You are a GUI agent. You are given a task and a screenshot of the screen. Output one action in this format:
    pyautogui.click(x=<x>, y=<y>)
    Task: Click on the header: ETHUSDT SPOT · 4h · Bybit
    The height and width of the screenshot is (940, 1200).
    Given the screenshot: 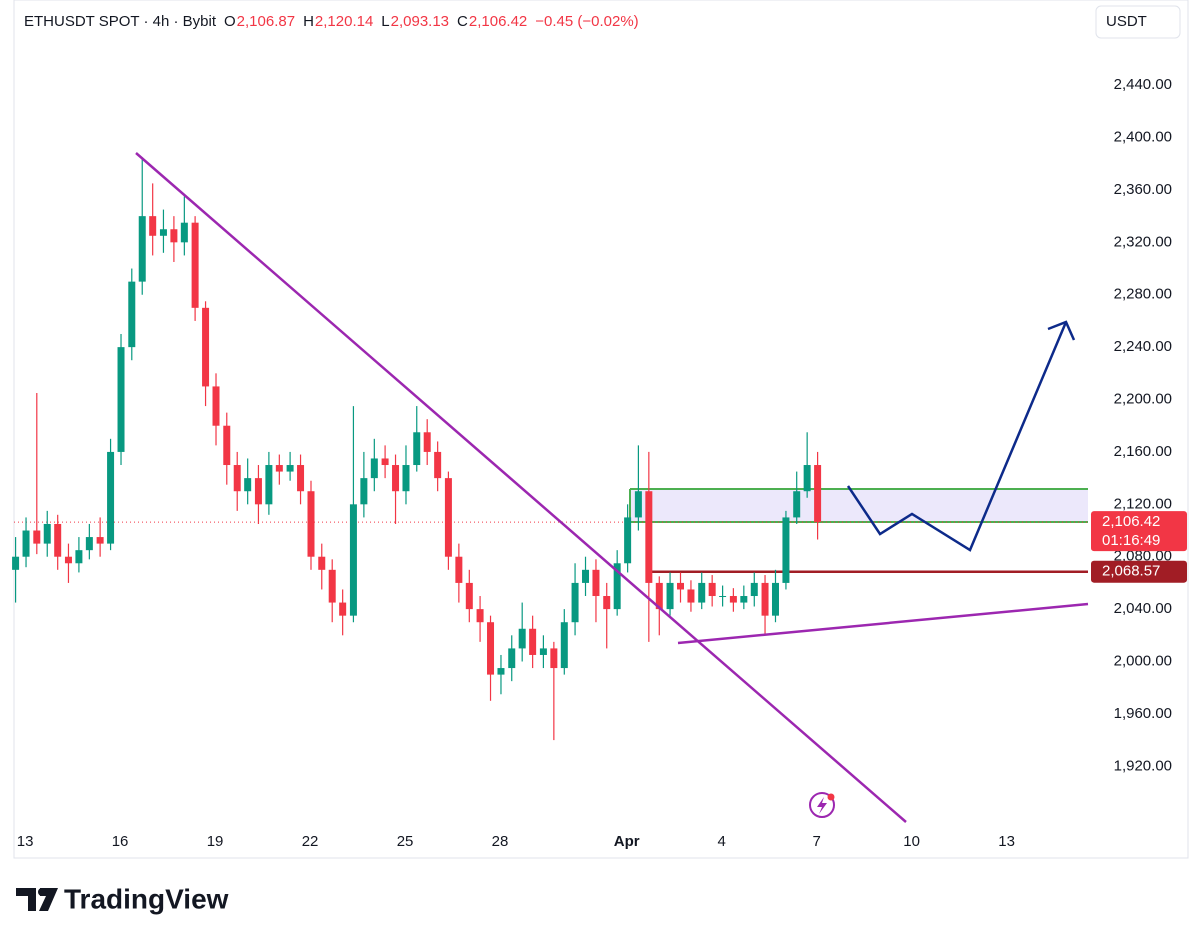 What is the action you would take?
    pyautogui.click(x=120, y=21)
    